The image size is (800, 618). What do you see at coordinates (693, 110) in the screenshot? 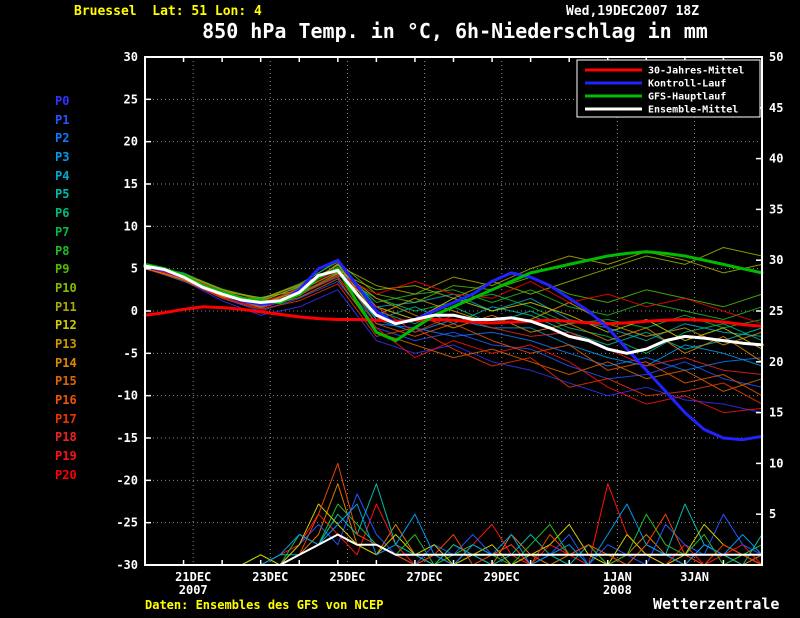
I see `legend-label: Ensemble-Mittel` at bounding box center [693, 110].